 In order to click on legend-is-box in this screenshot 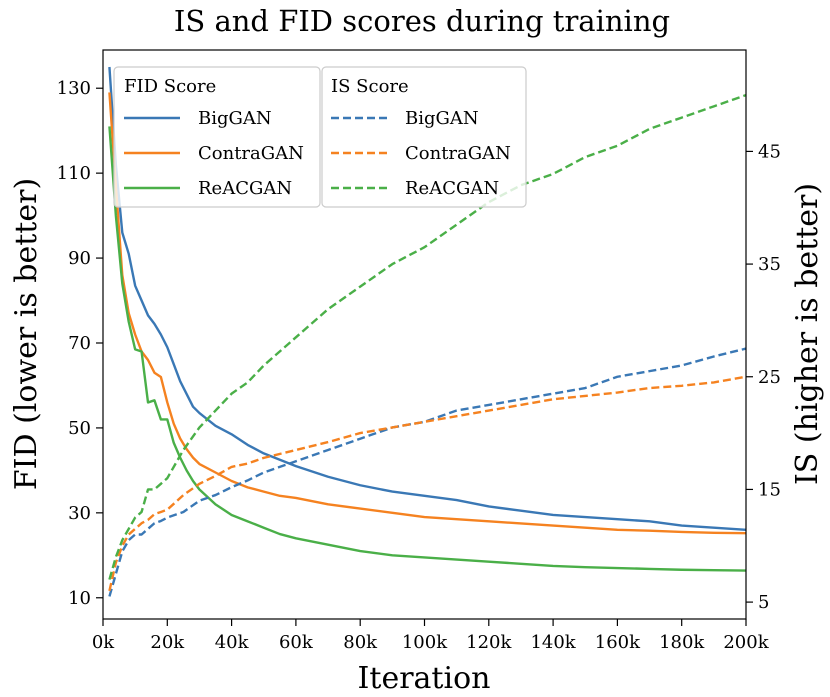, I will do `click(424, 137)`.